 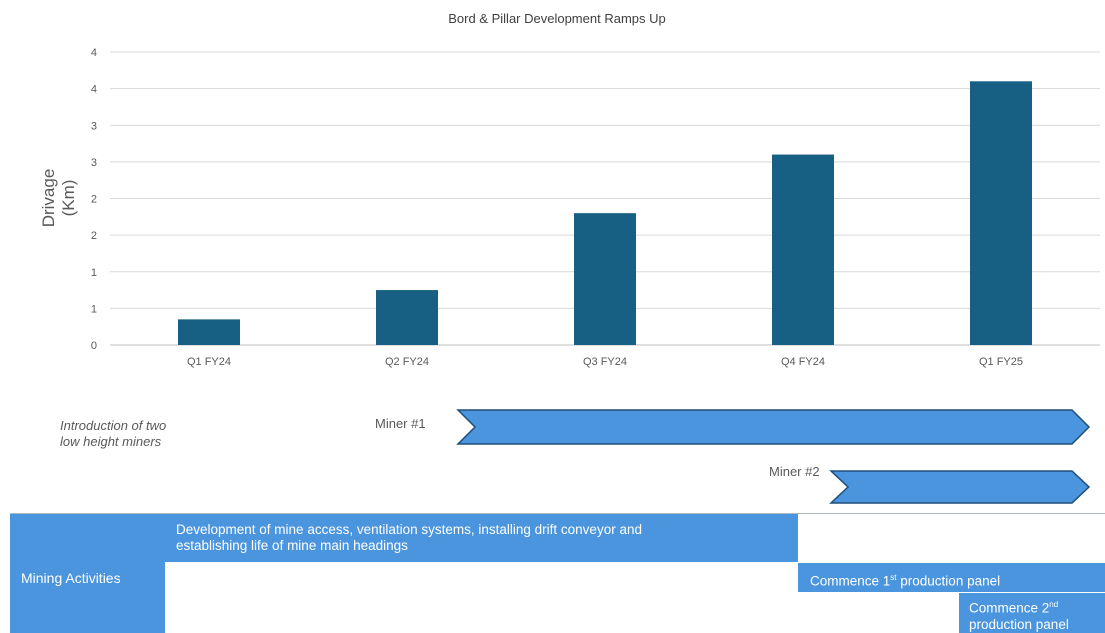 I want to click on first-production-panel-box: Commence 1st production panel, so click(x=951, y=577).